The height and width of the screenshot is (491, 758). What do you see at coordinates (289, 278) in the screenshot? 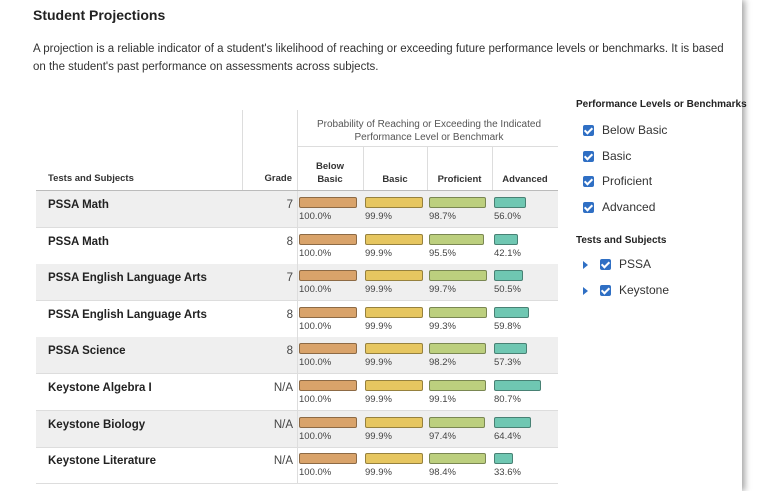
I see `grade: 7` at bounding box center [289, 278].